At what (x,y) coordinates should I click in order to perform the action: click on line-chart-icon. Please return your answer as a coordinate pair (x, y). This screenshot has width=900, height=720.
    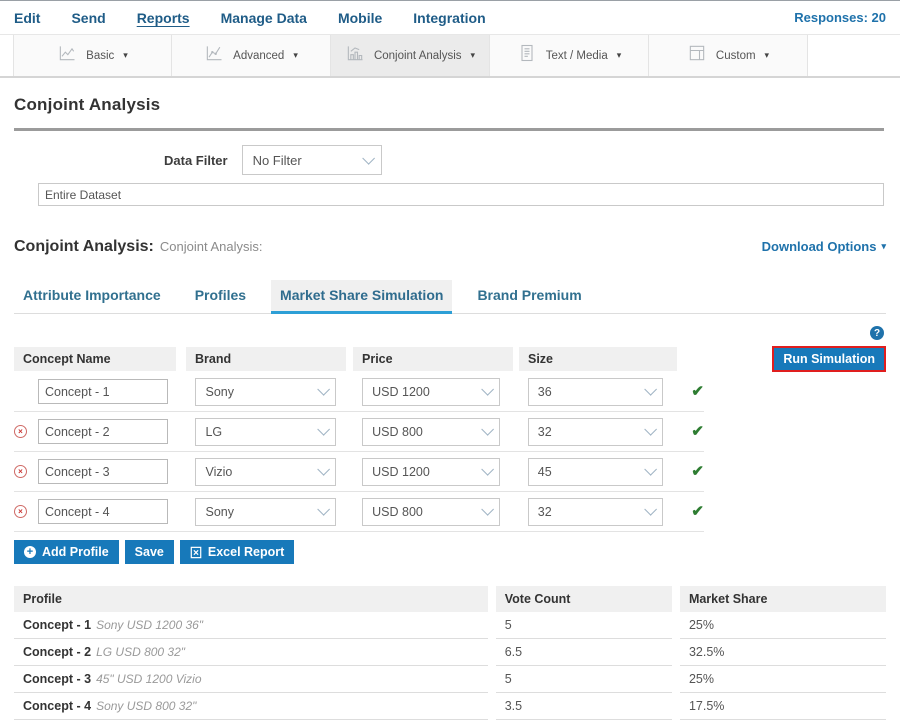
    Looking at the image, I should click on (67, 55).